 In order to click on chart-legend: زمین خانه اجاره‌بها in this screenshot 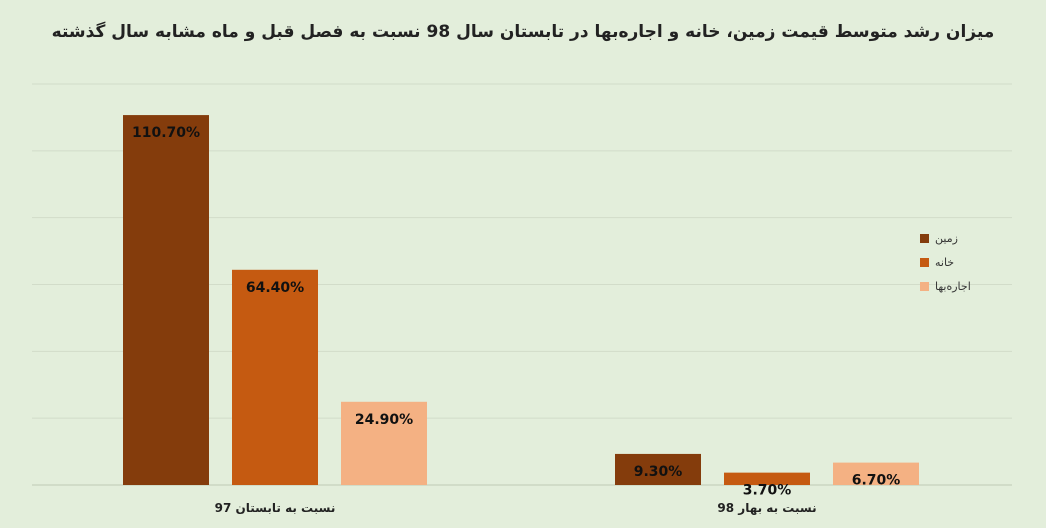, I will do `click(945, 262)`.